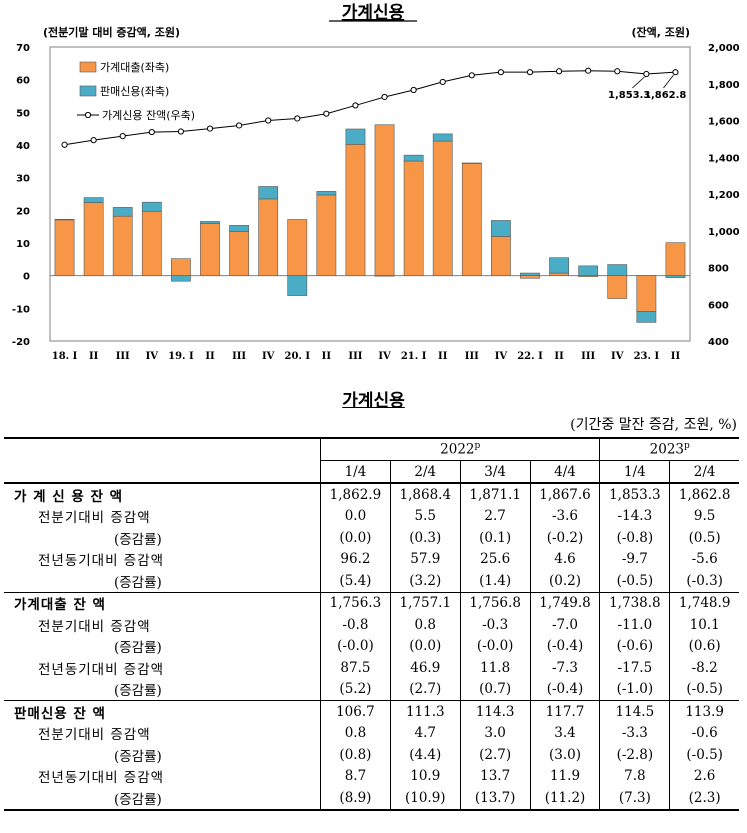 The width and height of the screenshot is (747, 833). What do you see at coordinates (21, 309) in the screenshot?
I see `left-tick-label: -10` at bounding box center [21, 309].